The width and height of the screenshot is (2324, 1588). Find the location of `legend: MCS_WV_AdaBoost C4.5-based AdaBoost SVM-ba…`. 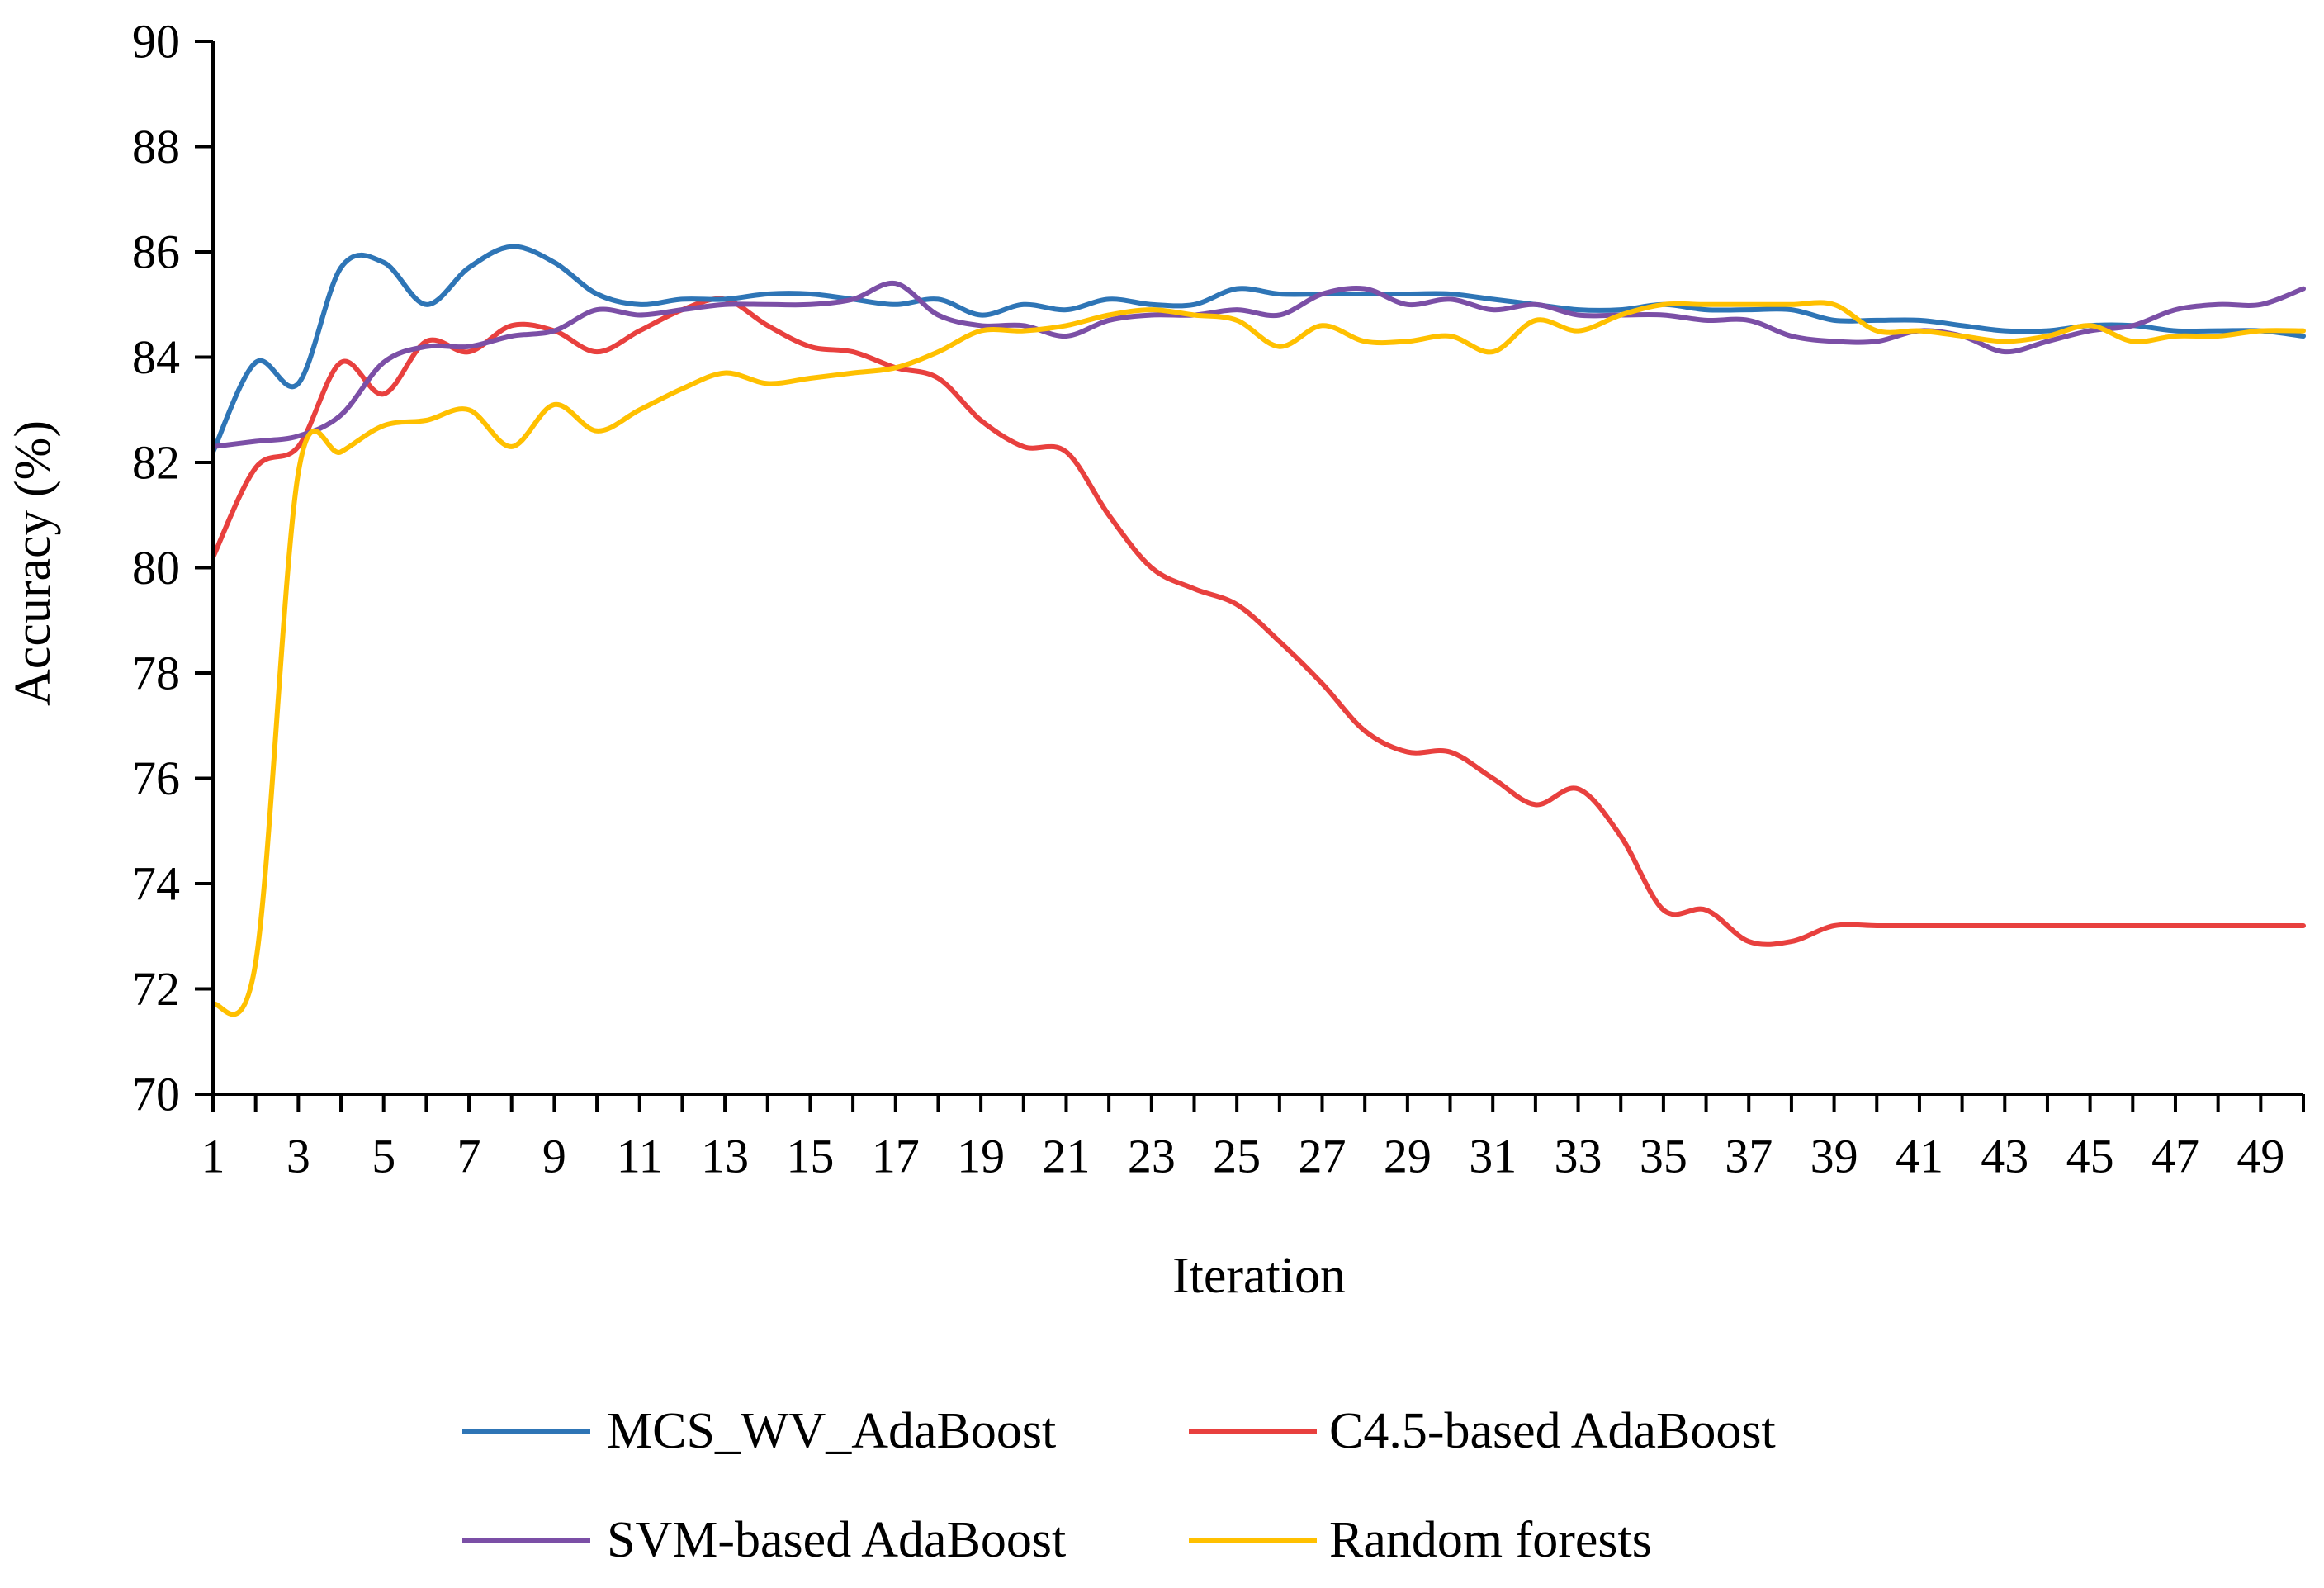

legend: MCS_WV_AdaBoost C4.5-based AdaBoost SVM-ba… is located at coordinates (1119, 1485).